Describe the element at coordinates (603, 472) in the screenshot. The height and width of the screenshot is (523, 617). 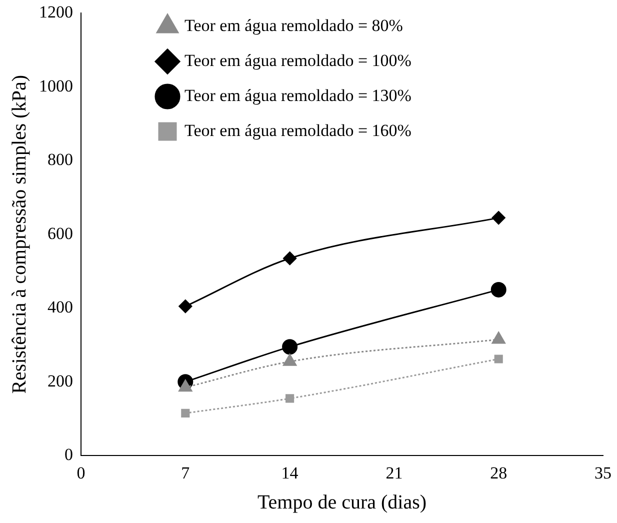
I see `x-tick-label: 35` at that location.